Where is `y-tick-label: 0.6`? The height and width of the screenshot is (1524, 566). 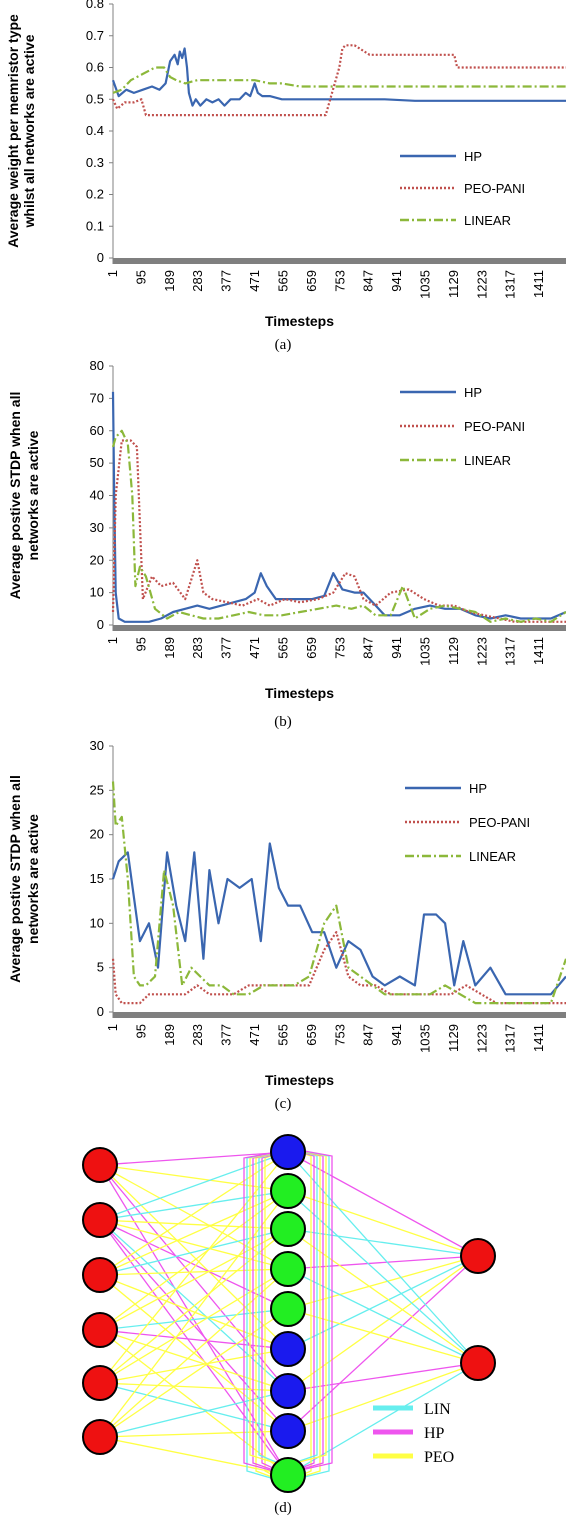
y-tick-label: 0.6 is located at coordinates (95, 67).